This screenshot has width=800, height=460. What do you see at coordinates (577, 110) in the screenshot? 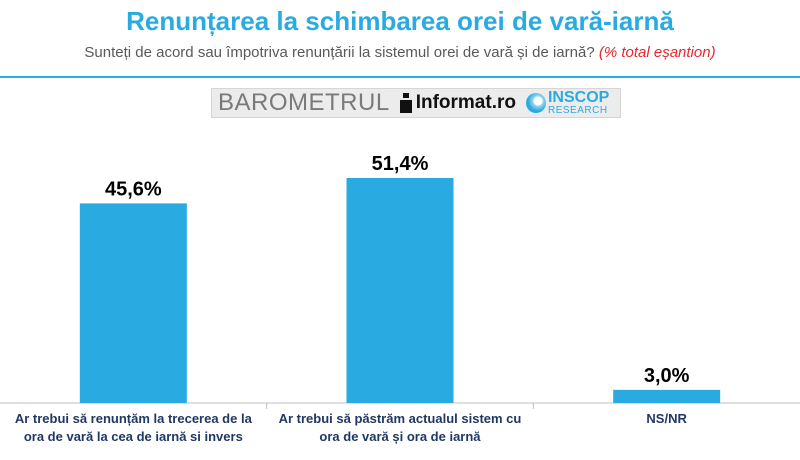
I see `inscop-logo-sub: RESEARCH` at bounding box center [577, 110].